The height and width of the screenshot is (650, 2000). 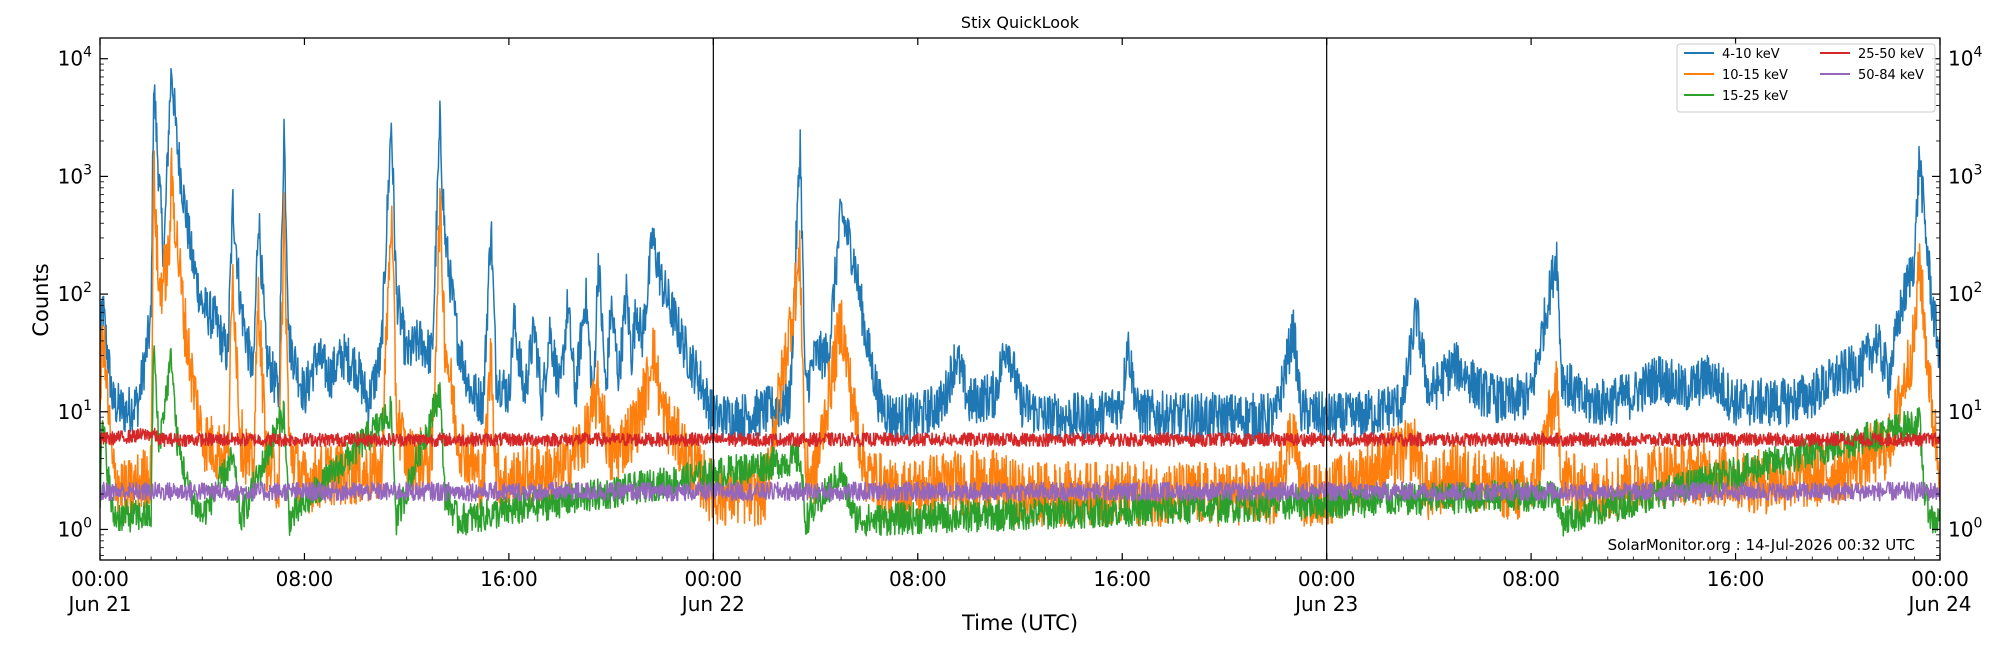 What do you see at coordinates (1325, 604) in the screenshot?
I see `x-tick-date-label: Jun 23` at bounding box center [1325, 604].